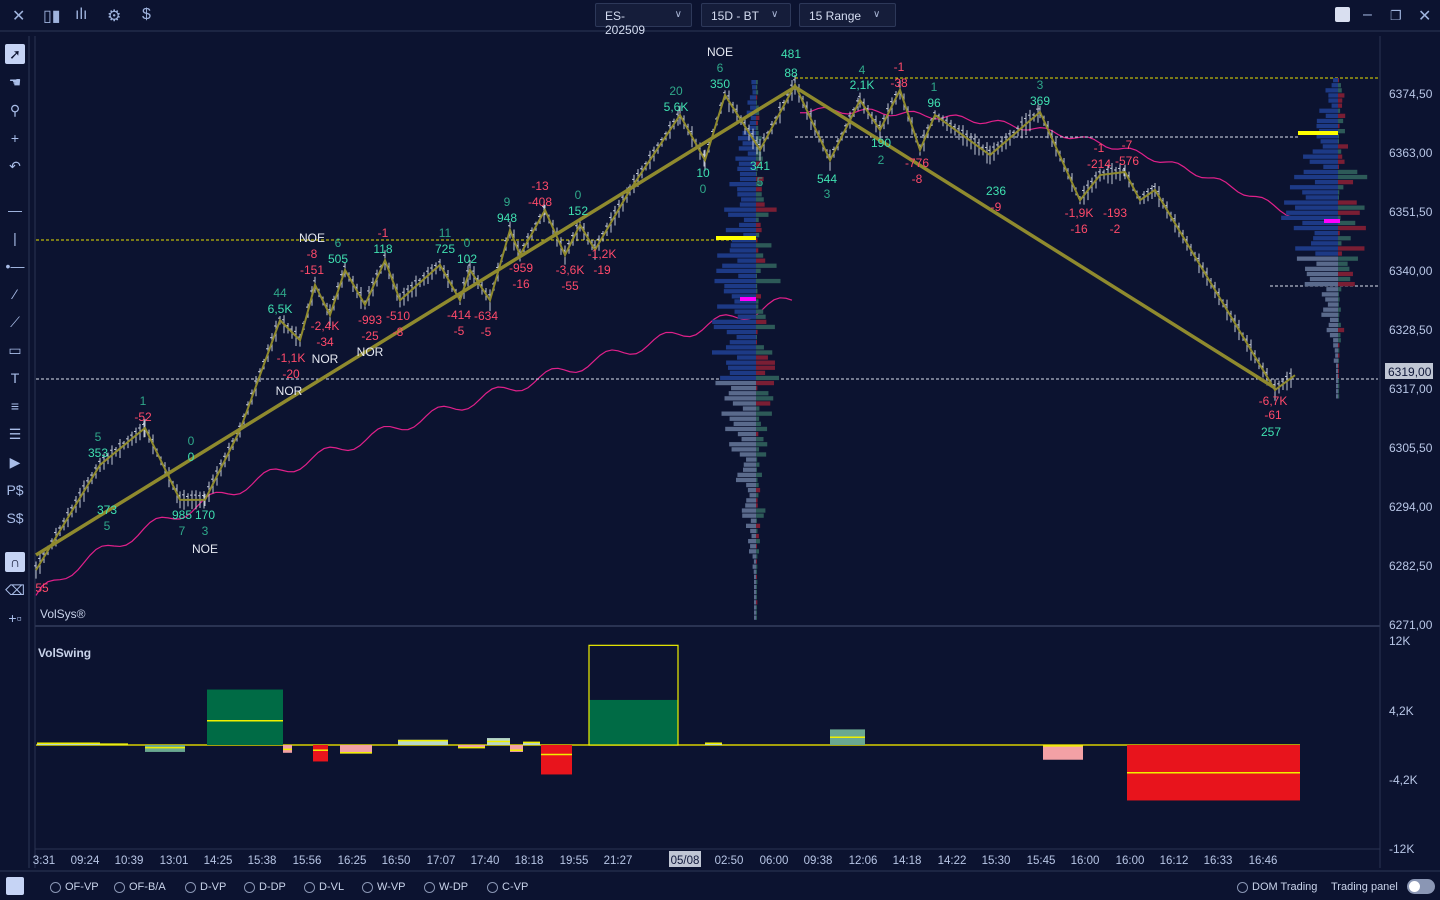 This screenshot has width=1440, height=900. What do you see at coordinates (367, 887) in the screenshot?
I see `radio-icon` at bounding box center [367, 887].